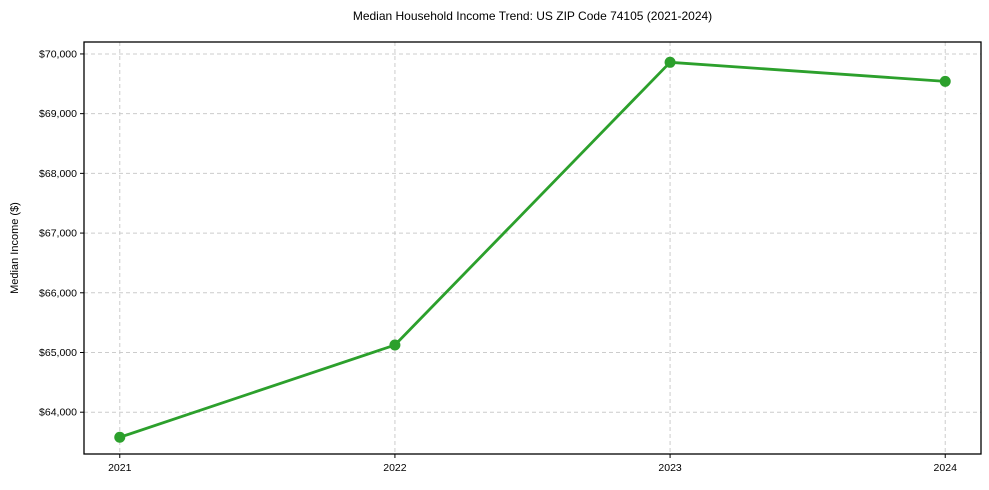 Image resolution: width=989 pixels, height=490 pixels. Describe the element at coordinates (58, 293) in the screenshot. I see `y-tick-label: $66,000` at that location.